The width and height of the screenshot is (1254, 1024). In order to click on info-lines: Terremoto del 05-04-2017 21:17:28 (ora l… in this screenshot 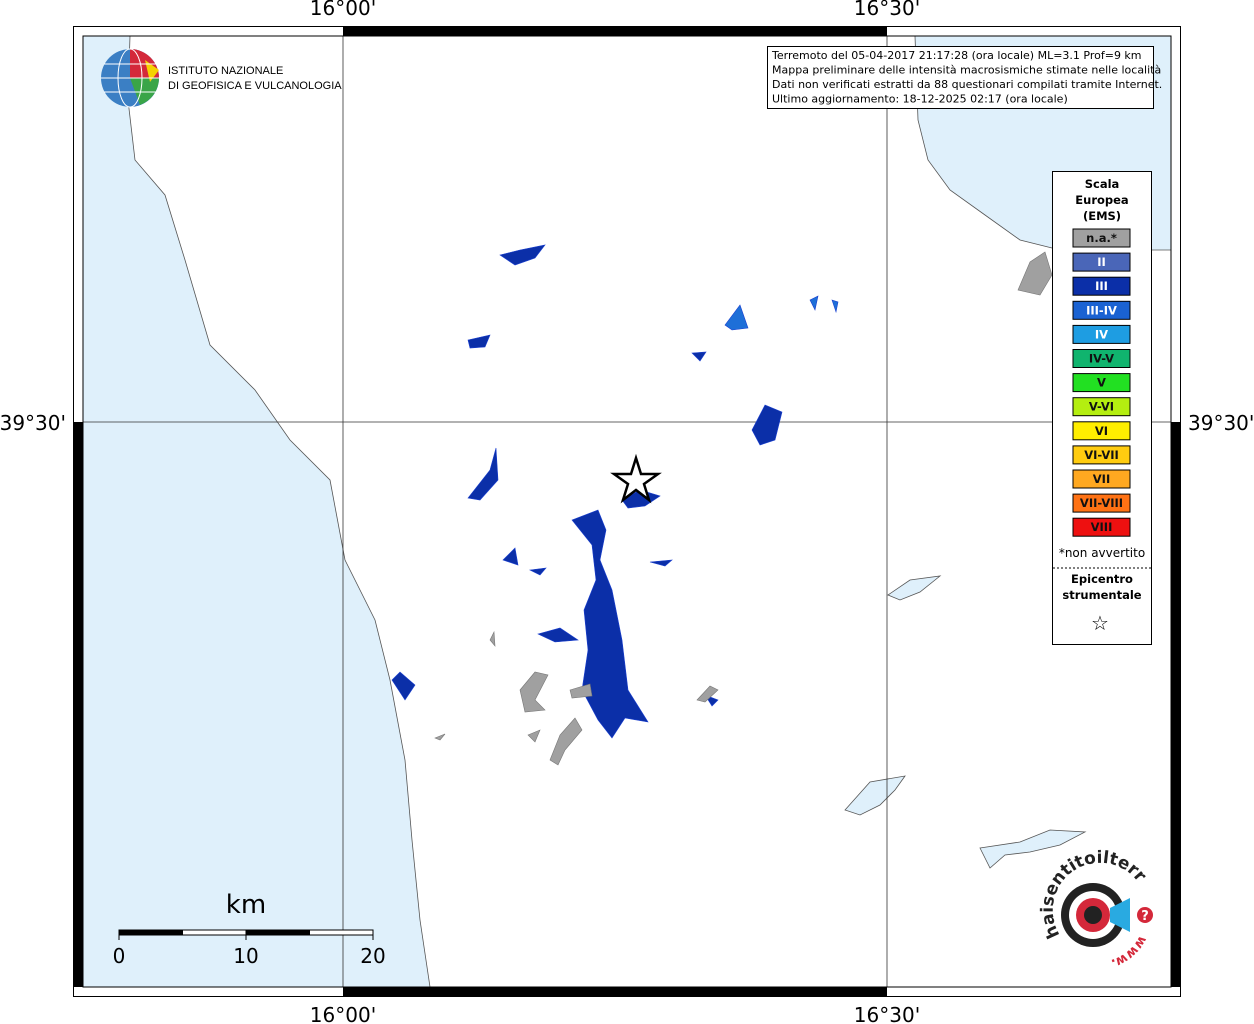, I will do `click(966, 77)`.